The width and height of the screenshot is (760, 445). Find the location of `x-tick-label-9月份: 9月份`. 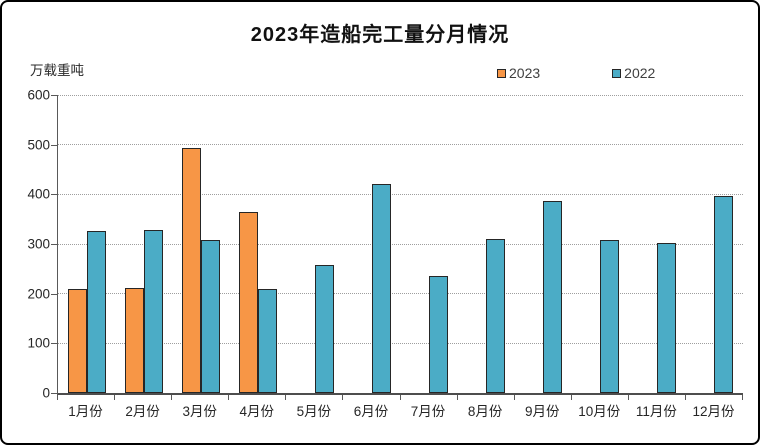

x-tick-label-9月份: 9月份 is located at coordinates (542, 411).